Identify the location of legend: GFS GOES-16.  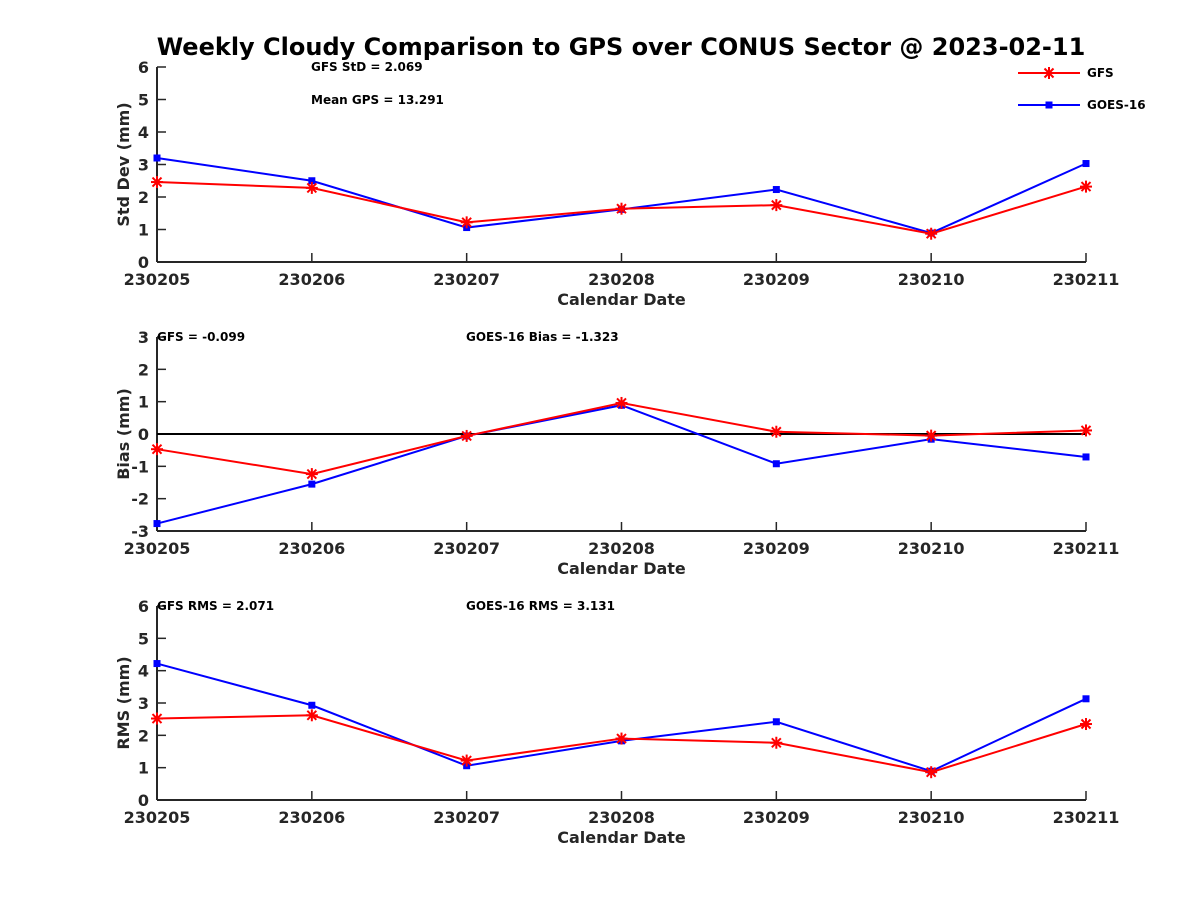
(1082, 89).